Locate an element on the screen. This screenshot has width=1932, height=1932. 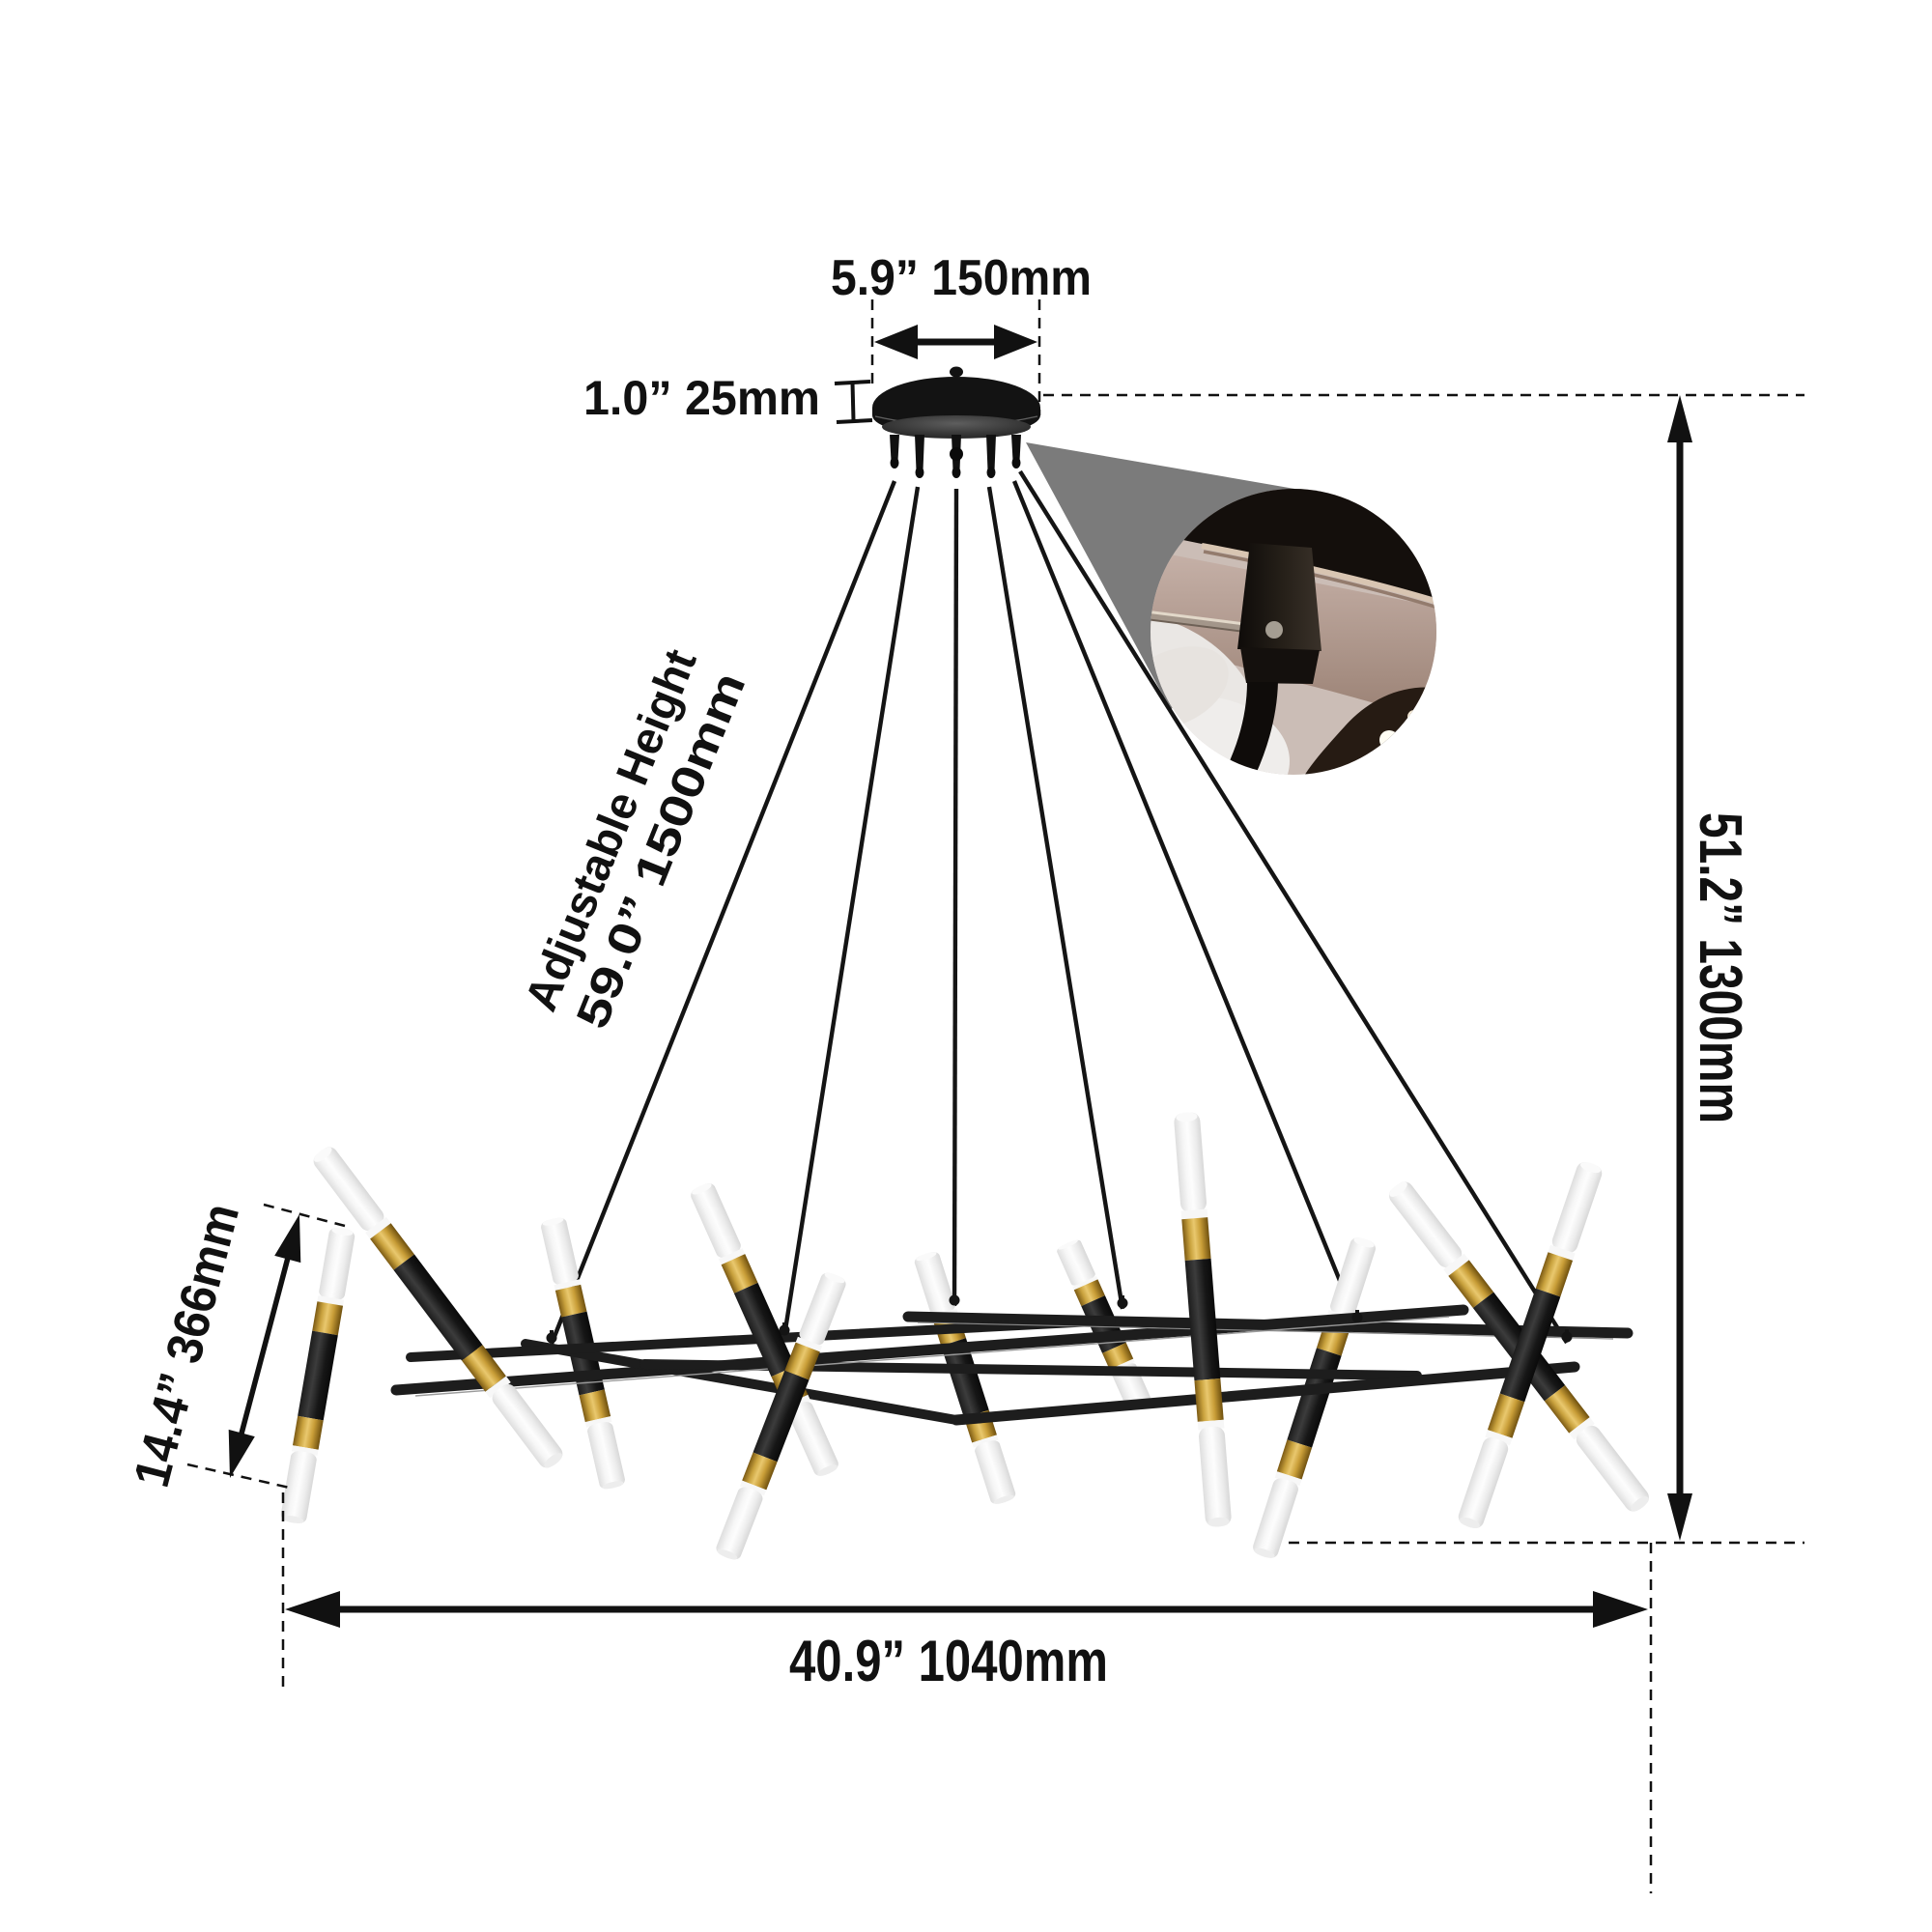
svg-text: 1.0” 25mm is located at coordinates (701, 398).